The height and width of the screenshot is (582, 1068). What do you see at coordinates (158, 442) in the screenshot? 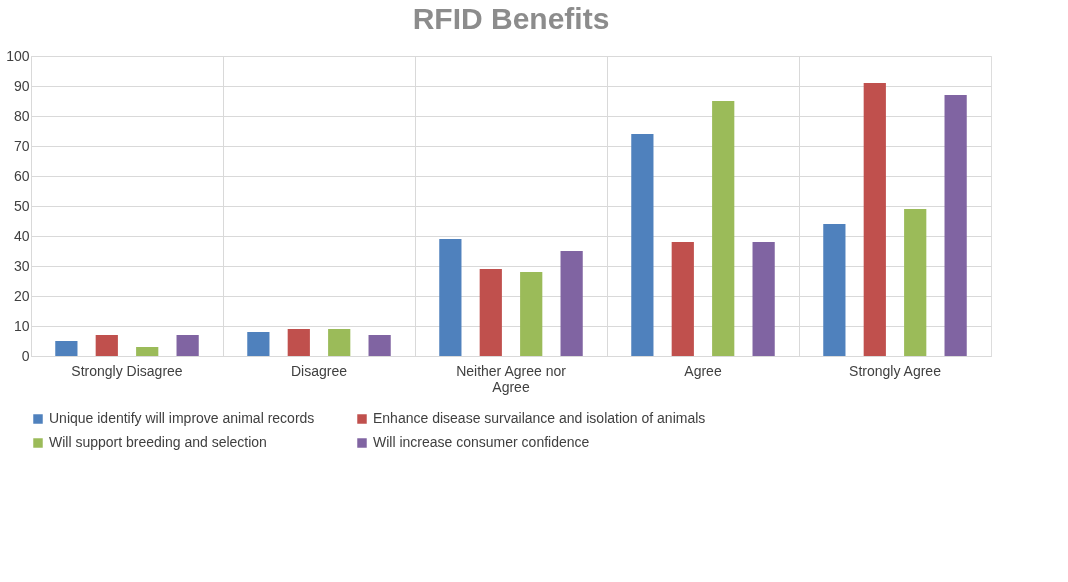
I see `legend-label: Will support breeding and selection` at bounding box center [158, 442].